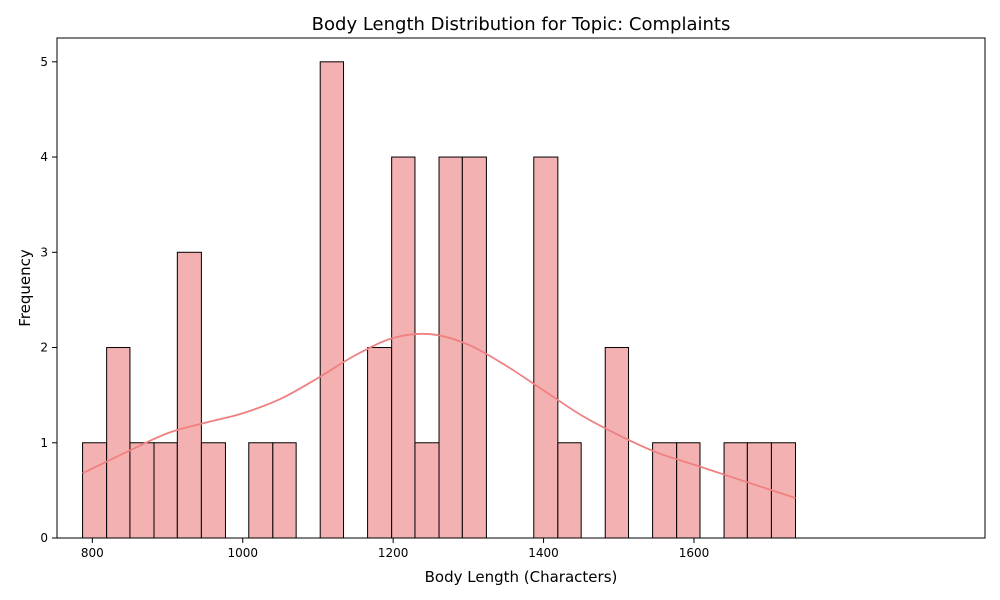  What do you see at coordinates (543, 553) in the screenshot?
I see `x-tick-label-1400: 1400` at bounding box center [543, 553].